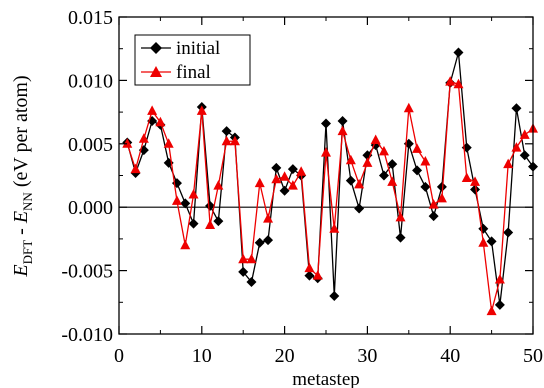 This screenshot has height=388, width=544. What do you see at coordinates (87, 272) in the screenshot?
I see `y-tick-label: -0.005` at bounding box center [87, 272].